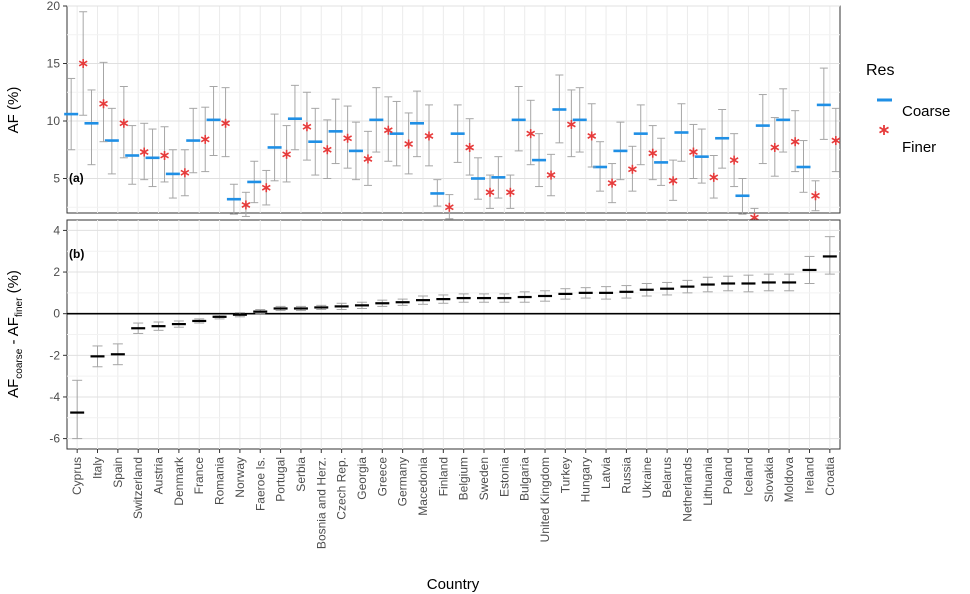 This screenshot has width=970, height=594. What do you see at coordinates (220, 481) in the screenshot?
I see `x-tick-label-romania: Romania` at bounding box center [220, 481].